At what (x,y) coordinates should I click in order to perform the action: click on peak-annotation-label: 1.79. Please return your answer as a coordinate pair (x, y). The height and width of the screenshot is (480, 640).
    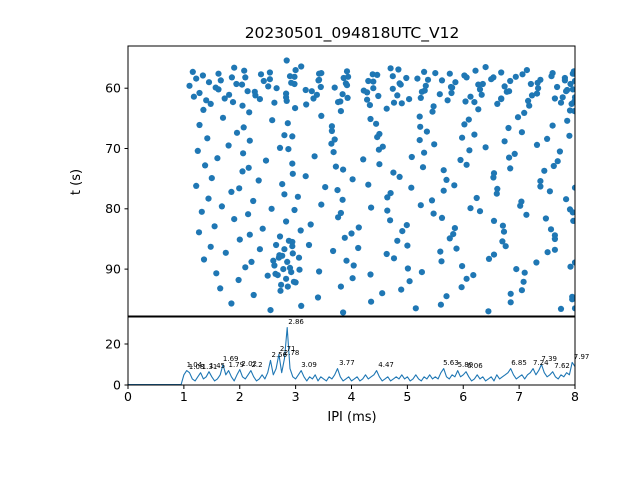
    Looking at the image, I should click on (237, 365).